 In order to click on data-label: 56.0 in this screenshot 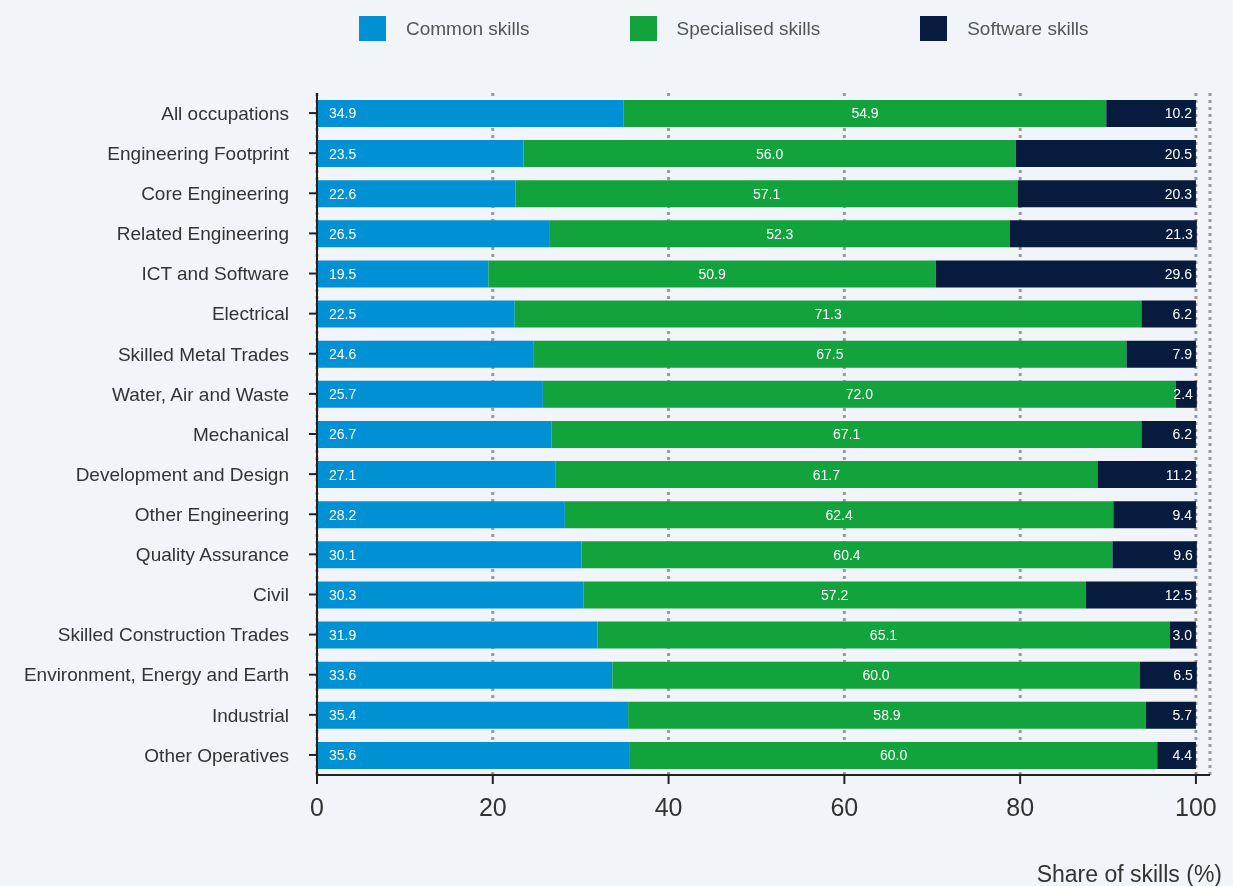, I will do `click(770, 153)`.